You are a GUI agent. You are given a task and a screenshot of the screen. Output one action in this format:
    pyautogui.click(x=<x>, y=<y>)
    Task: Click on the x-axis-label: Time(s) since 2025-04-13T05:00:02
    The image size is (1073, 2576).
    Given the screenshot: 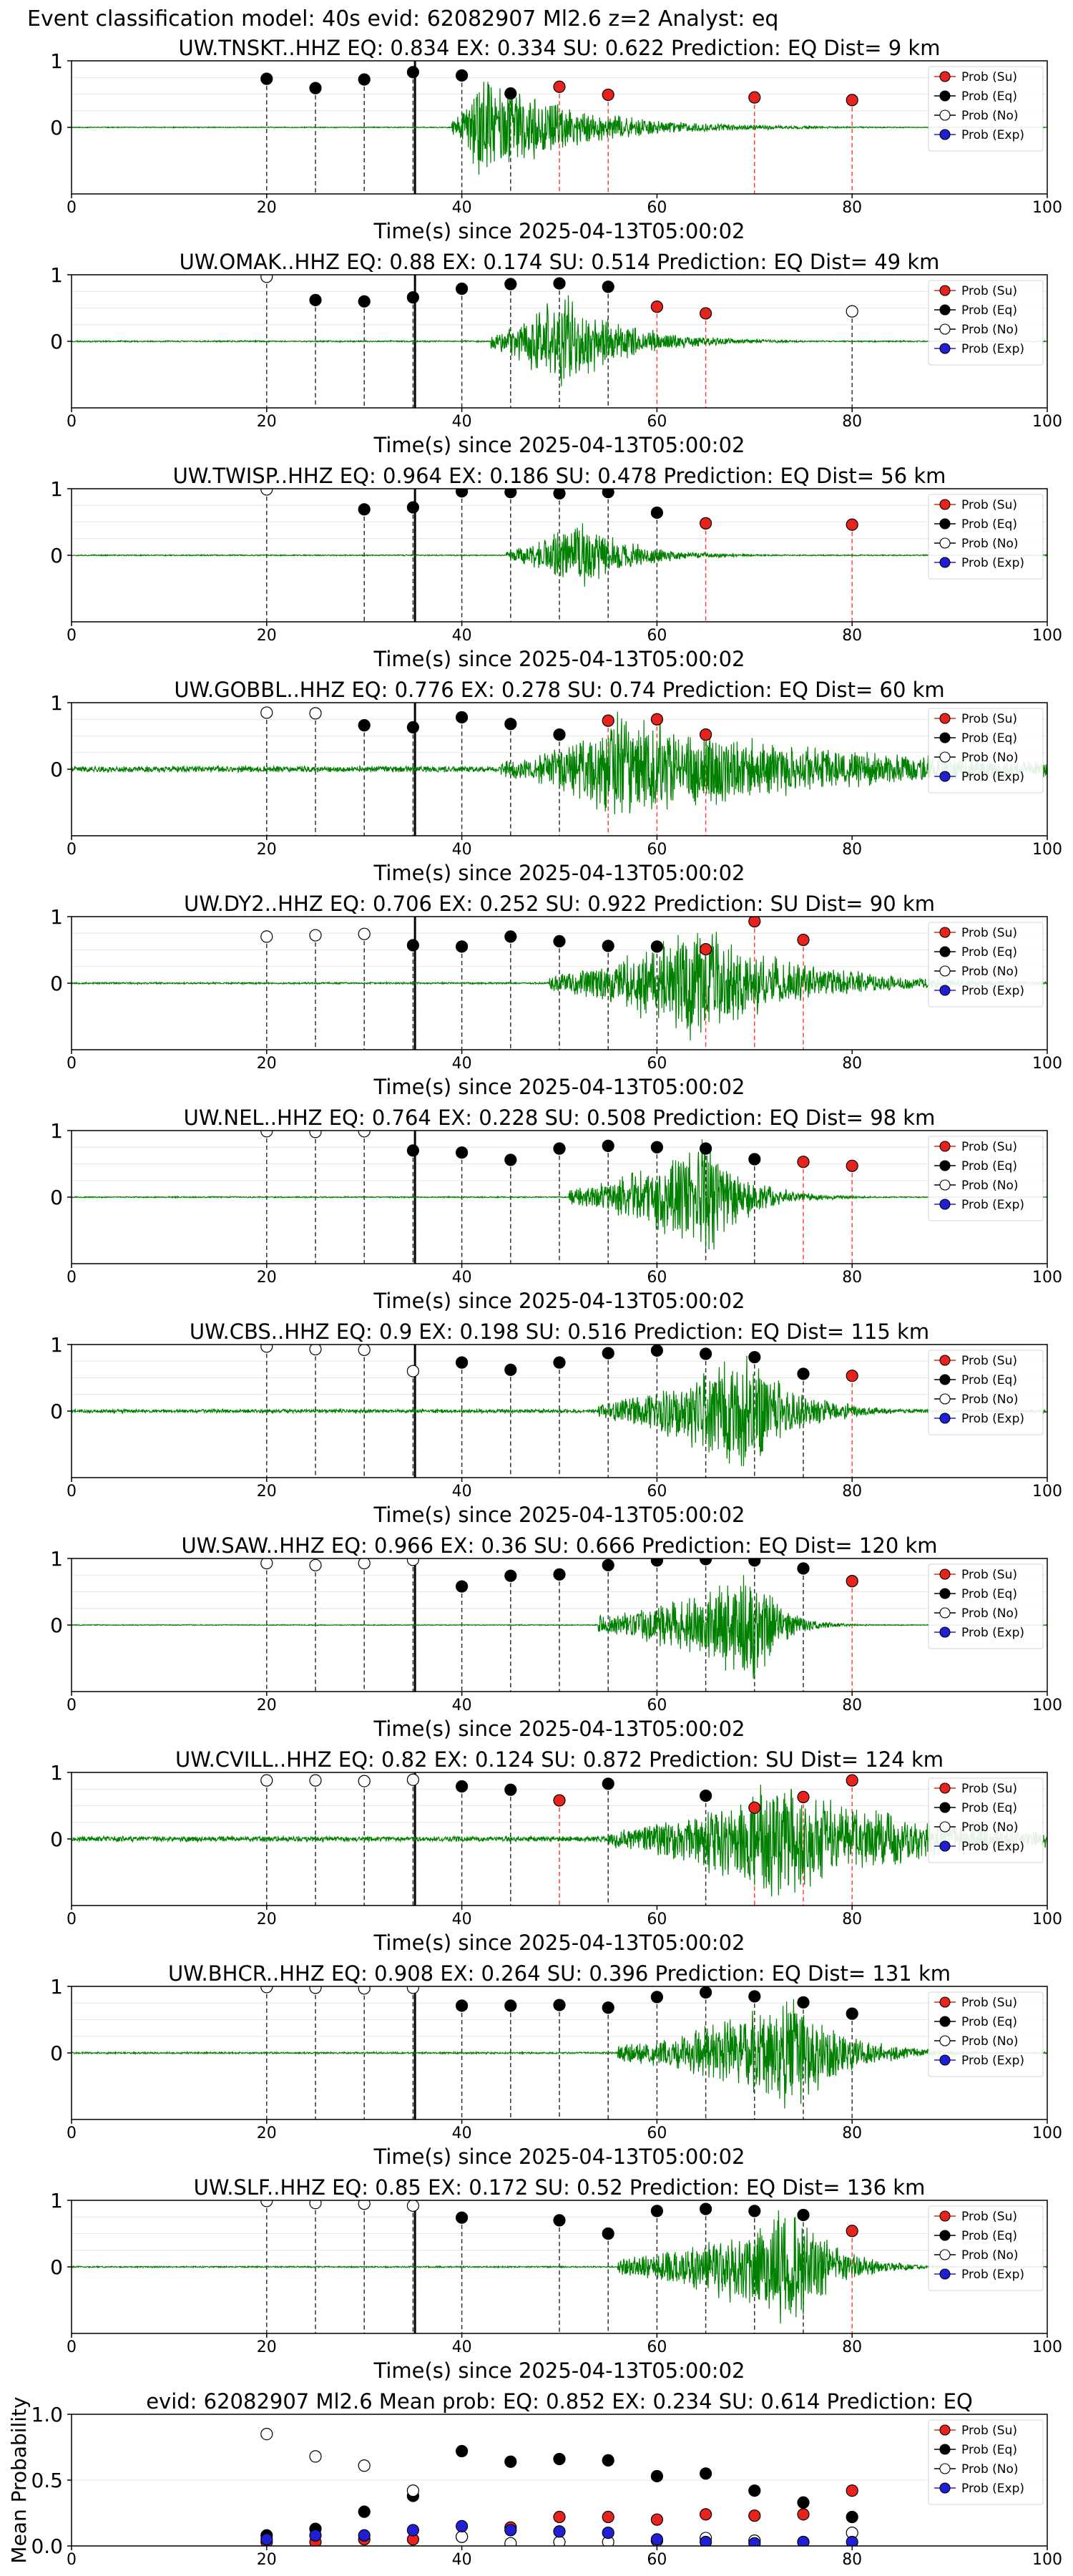 What is the action you would take?
    pyautogui.click(x=559, y=1515)
    